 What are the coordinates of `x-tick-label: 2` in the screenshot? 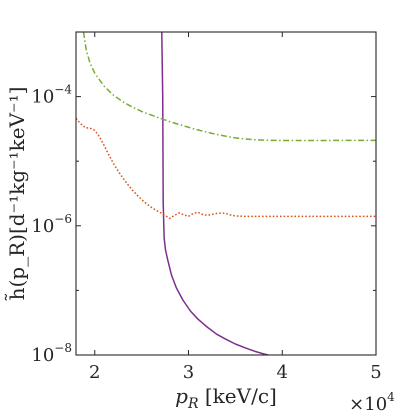 It's located at (94, 372).